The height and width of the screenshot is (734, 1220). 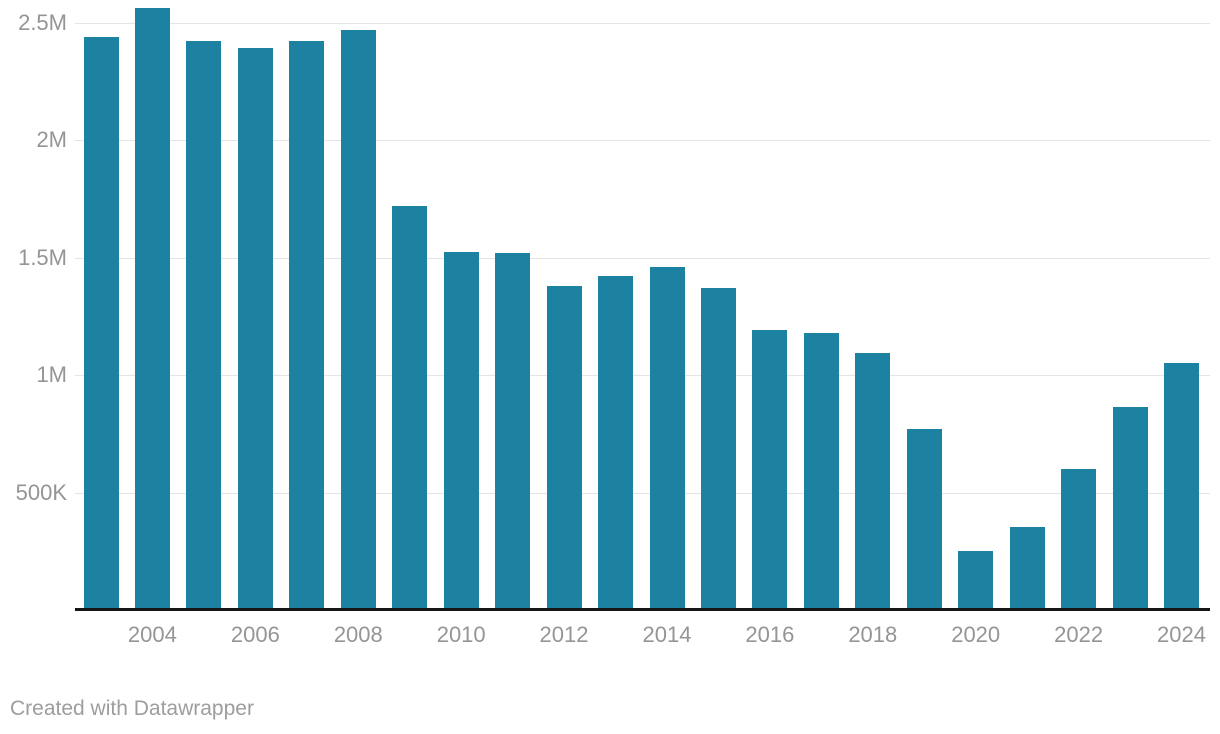 I want to click on x-axis-tick-label: 2006, so click(x=255, y=634).